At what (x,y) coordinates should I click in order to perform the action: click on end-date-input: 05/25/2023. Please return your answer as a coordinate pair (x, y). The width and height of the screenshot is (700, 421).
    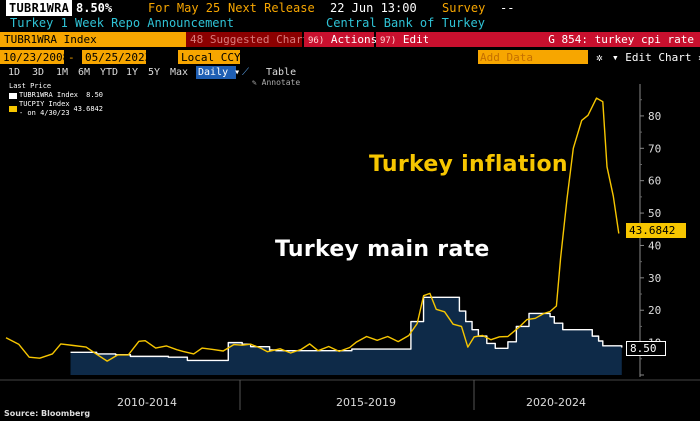
    Looking at the image, I should click on (116, 57).